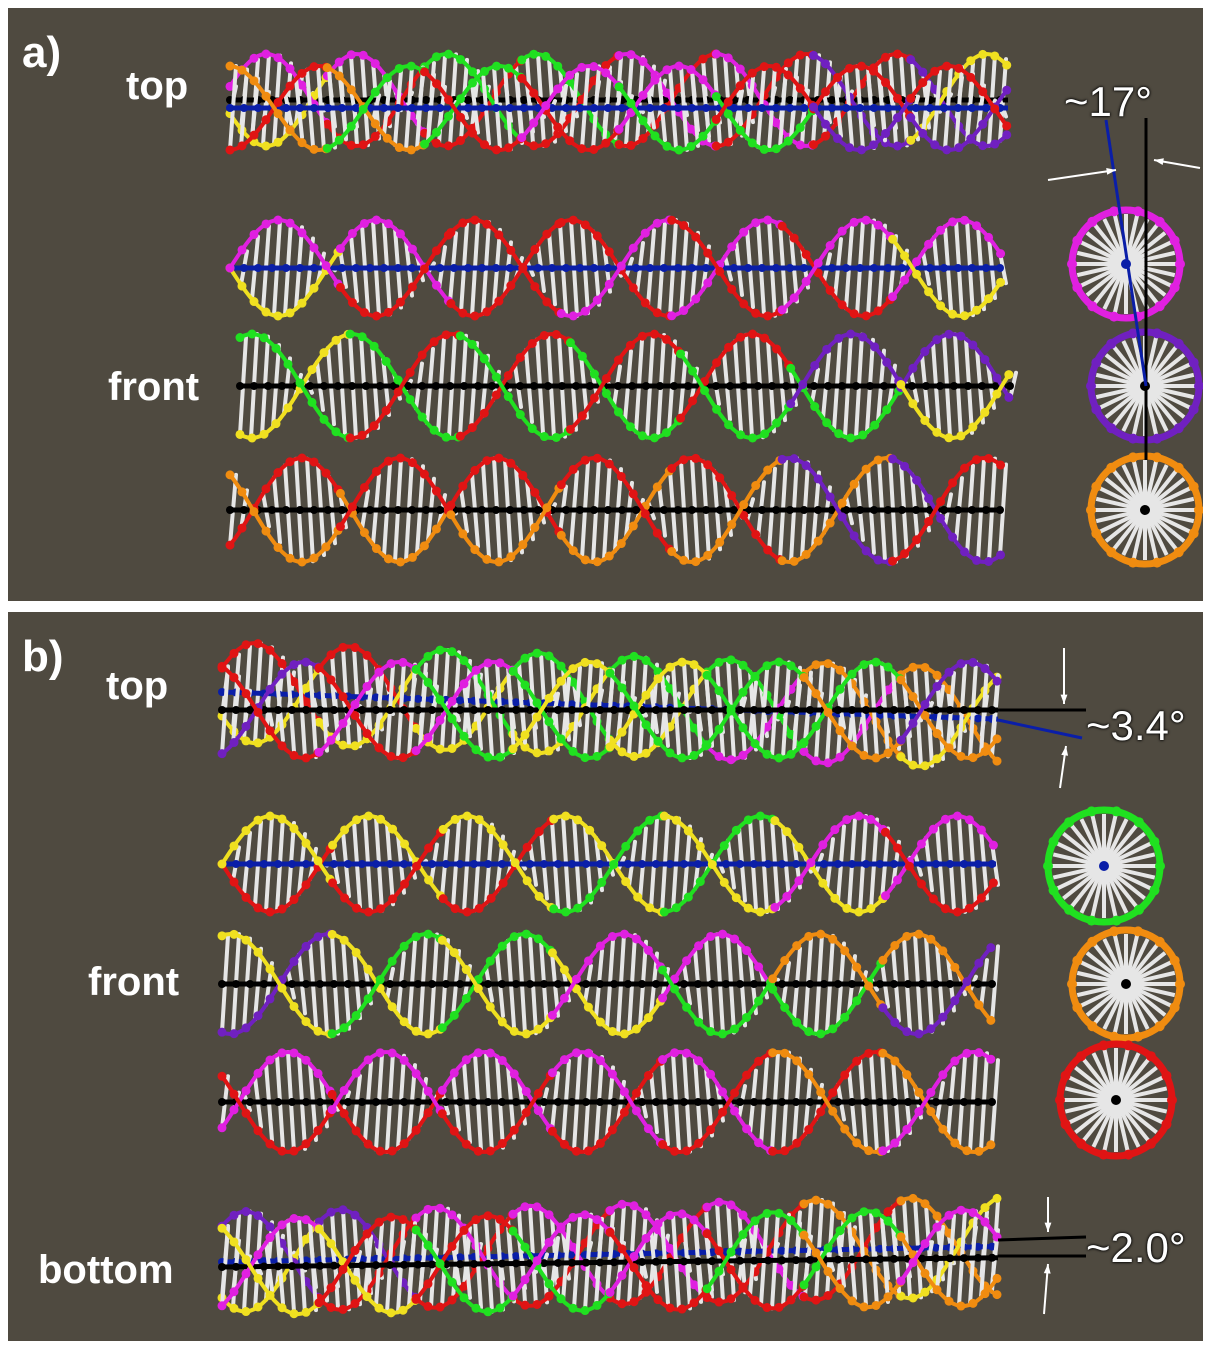 Image resolution: width=1211 pixels, height=1349 pixels. What do you see at coordinates (157, 86) in the screenshot?
I see `panel-a-top-label: top` at bounding box center [157, 86].